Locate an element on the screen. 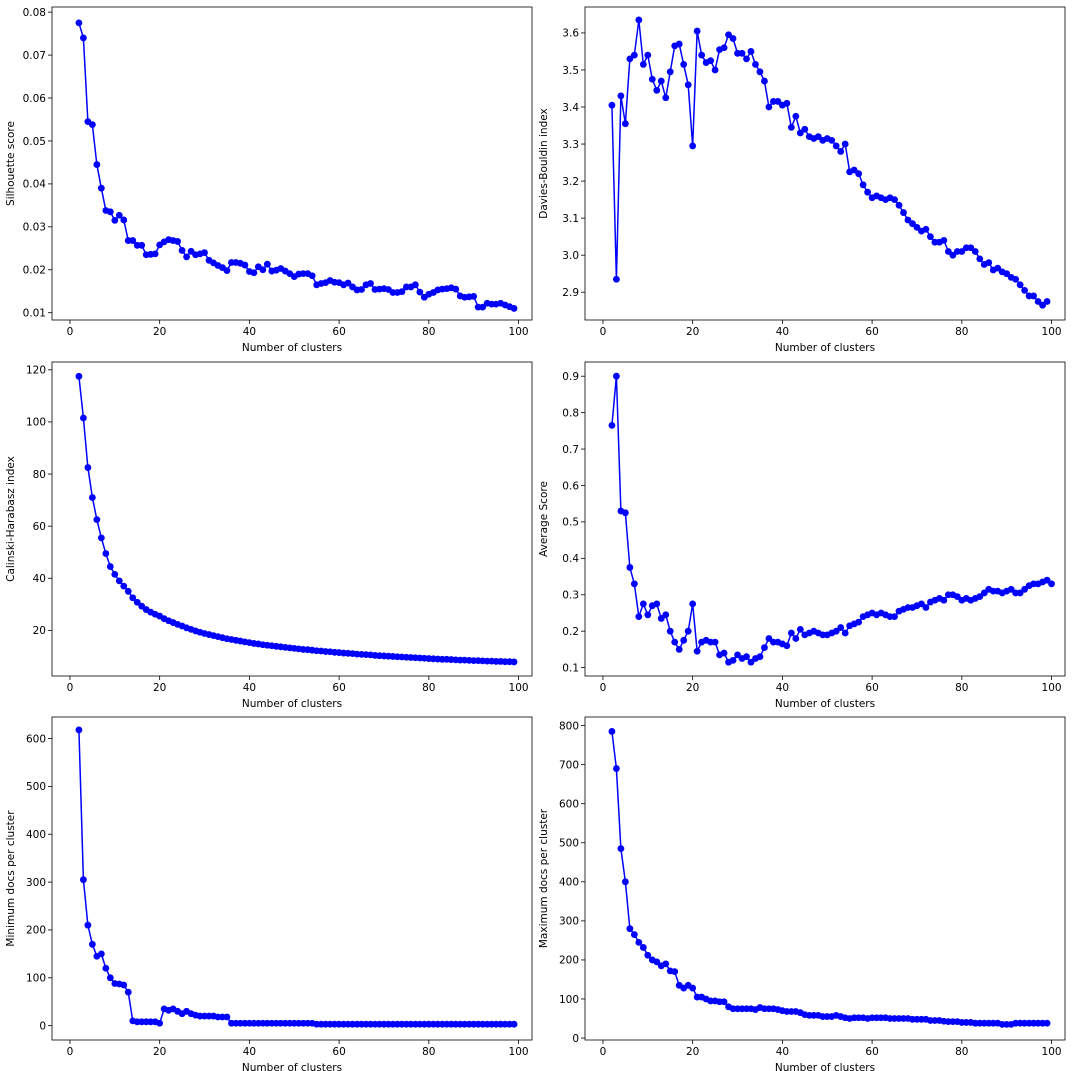  y-tick-label: 0.02 is located at coordinates (34, 271).